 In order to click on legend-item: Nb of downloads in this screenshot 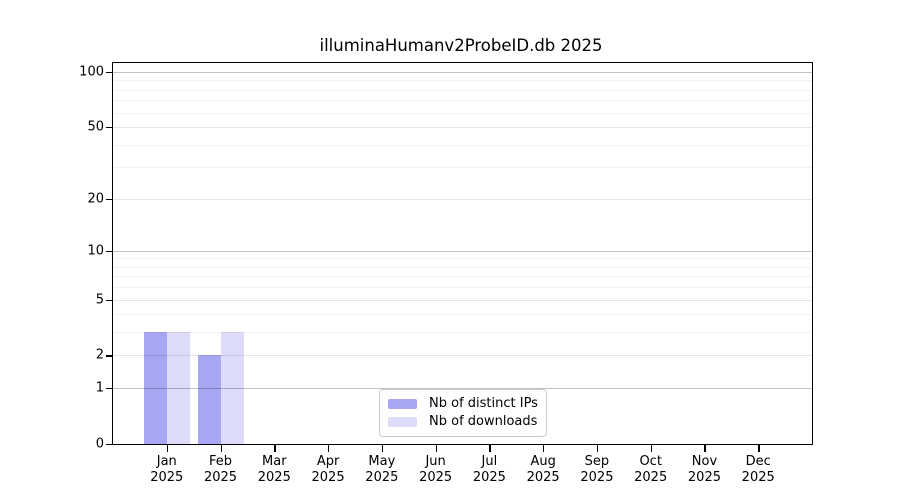, I will do `click(463, 421)`.